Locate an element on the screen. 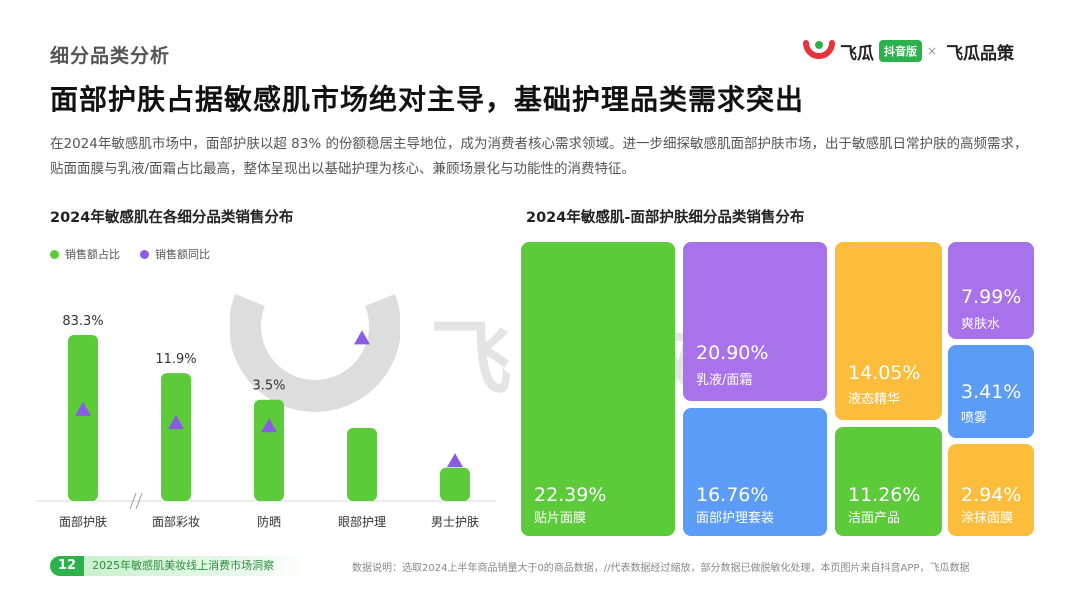 The height and width of the screenshot is (607, 1080). treemap-value: 20.90% is located at coordinates (732, 353).